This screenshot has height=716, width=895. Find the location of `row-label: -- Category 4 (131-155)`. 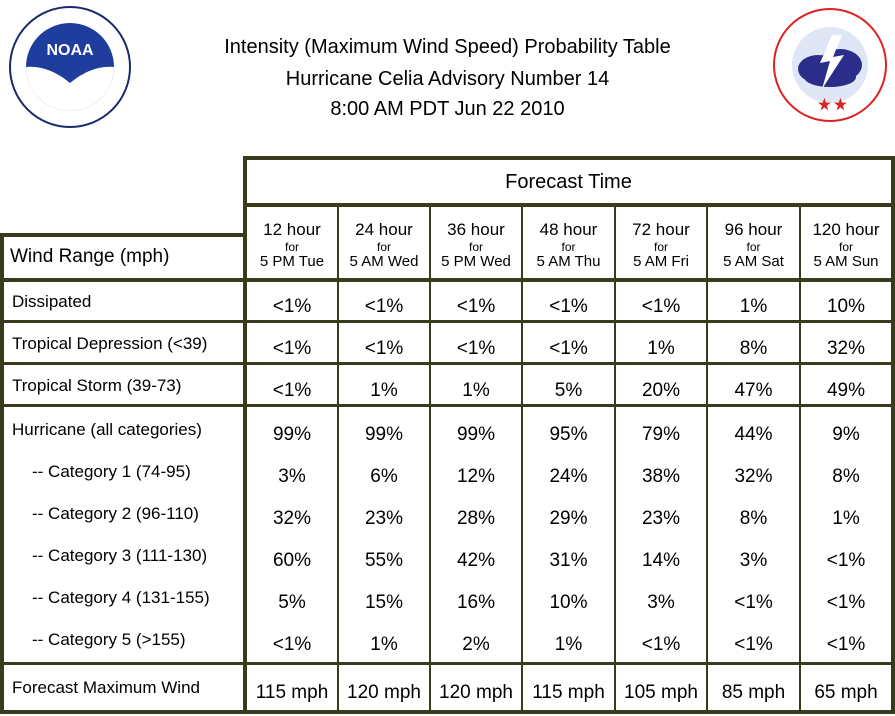

row-label: -- Category 4 (131-155) is located at coordinates (121, 597).